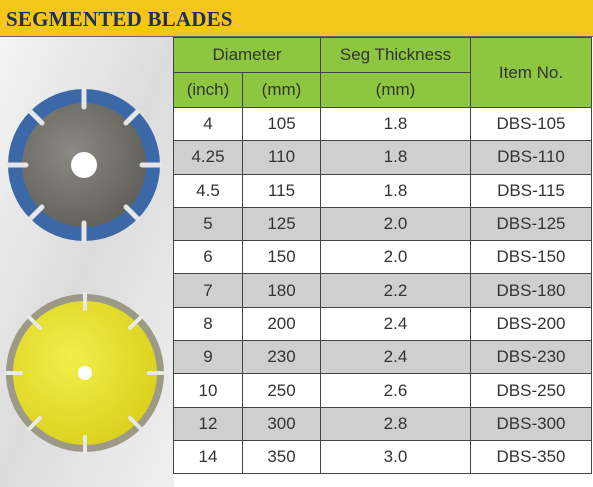  Describe the element at coordinates (208, 257) in the screenshot. I see `table-cell: 6` at that location.